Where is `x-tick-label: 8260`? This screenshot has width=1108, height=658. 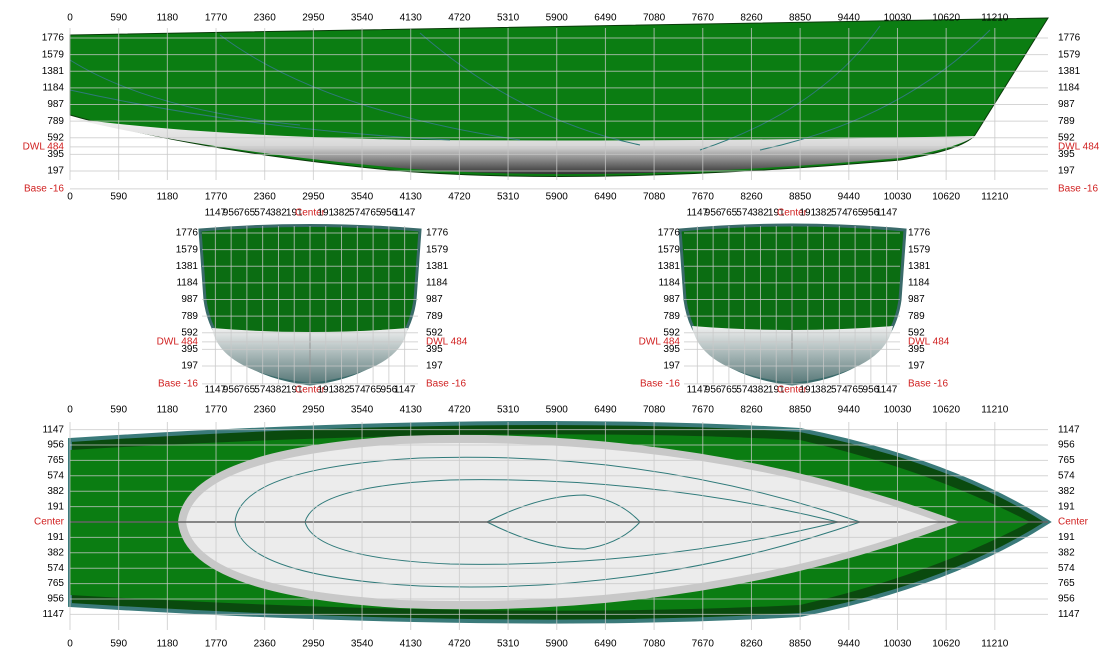
x-tick-label: 8260 is located at coordinates (751, 197).